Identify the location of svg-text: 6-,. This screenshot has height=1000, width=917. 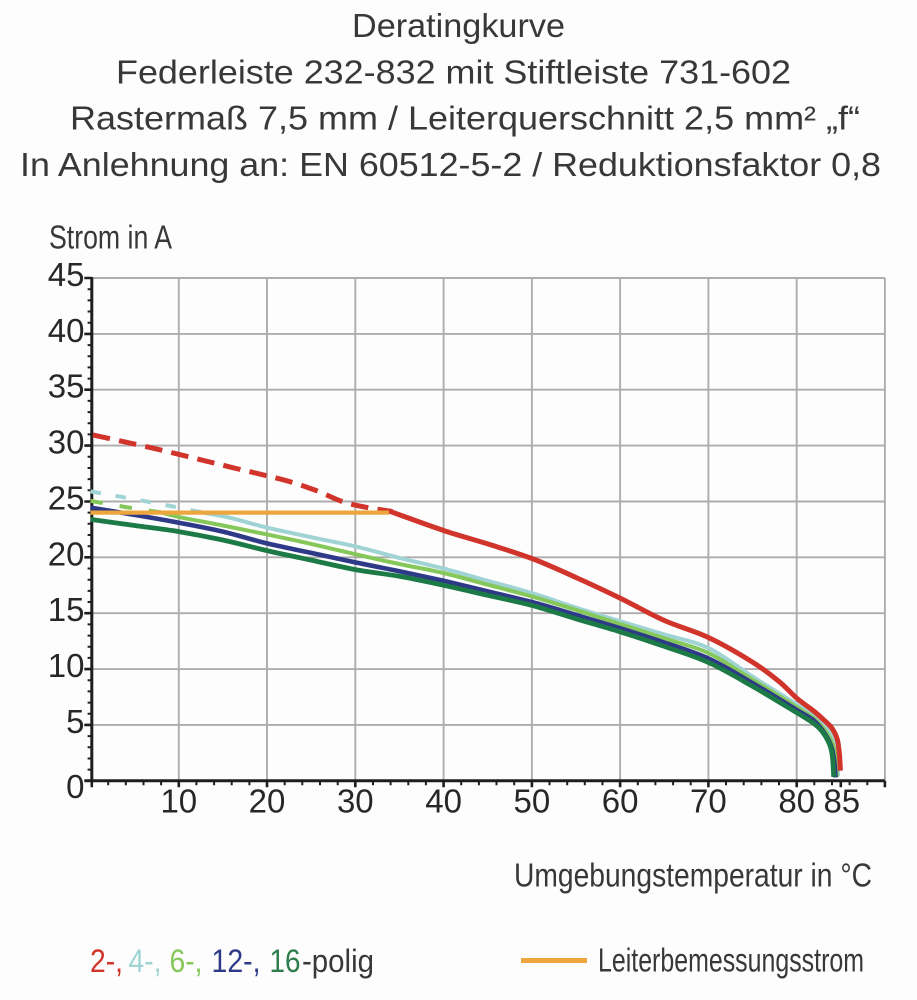
(186, 961).